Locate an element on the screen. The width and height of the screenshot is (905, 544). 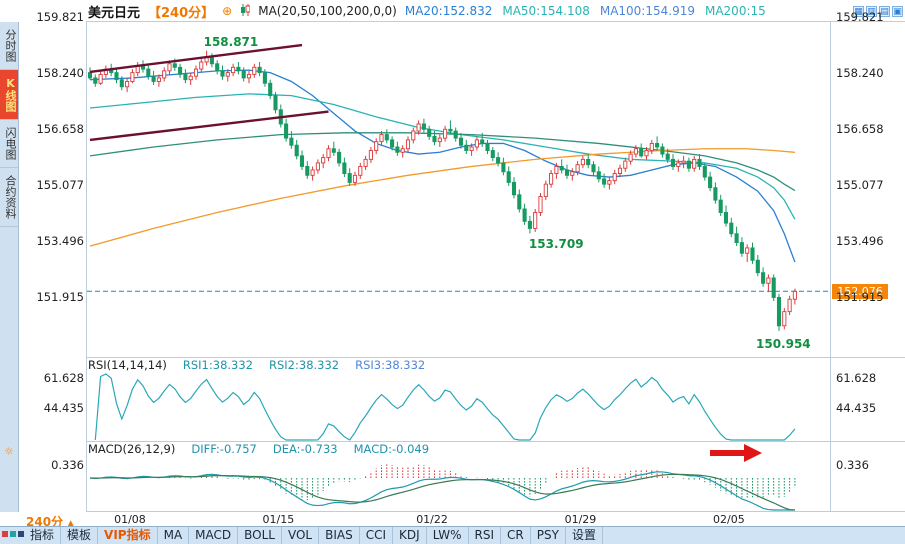
bottom-tab: 设置 is located at coordinates (584, 535).